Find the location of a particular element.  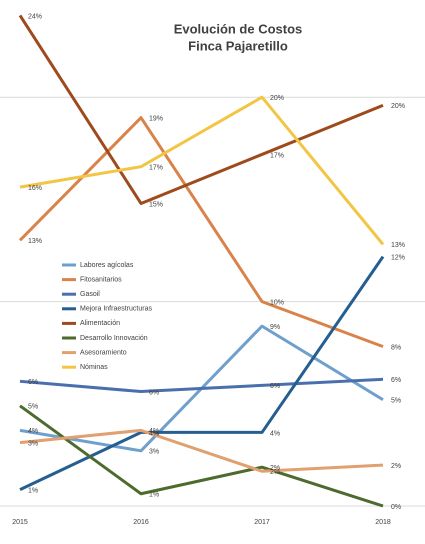

legend-label: Gasoil is located at coordinates (90, 294).